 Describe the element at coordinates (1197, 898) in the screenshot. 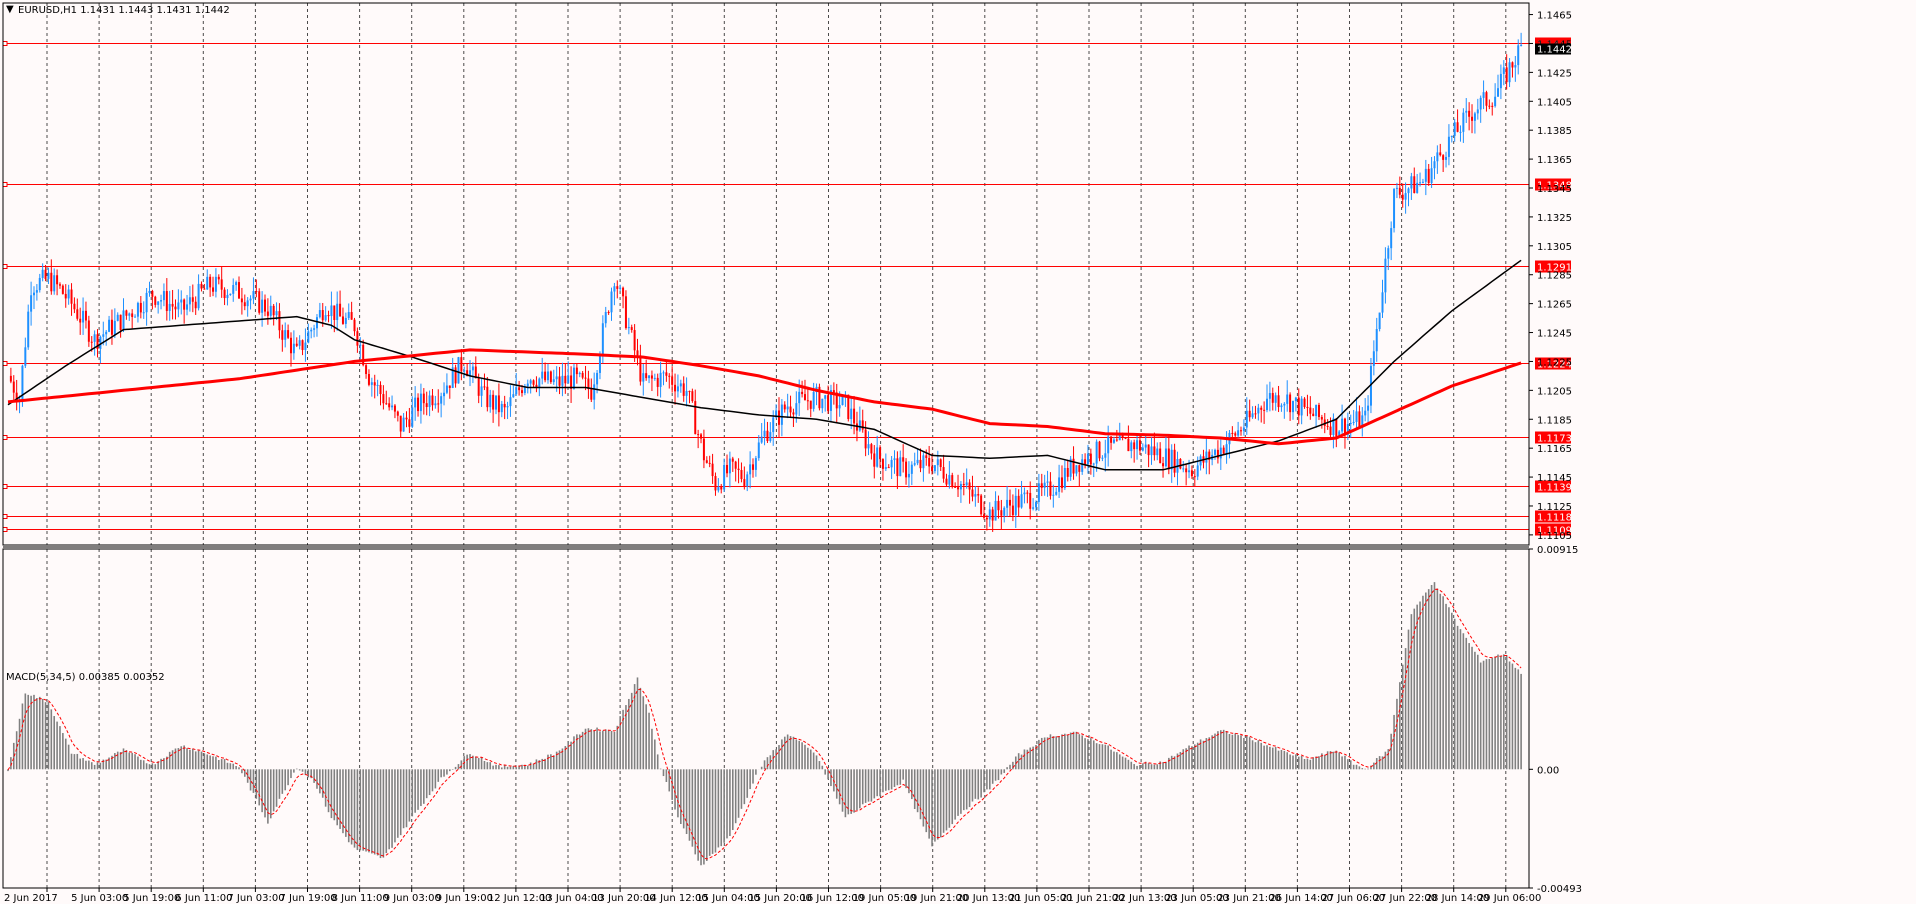

I see `time-tick-label: 23 Jun 05:00` at that location.